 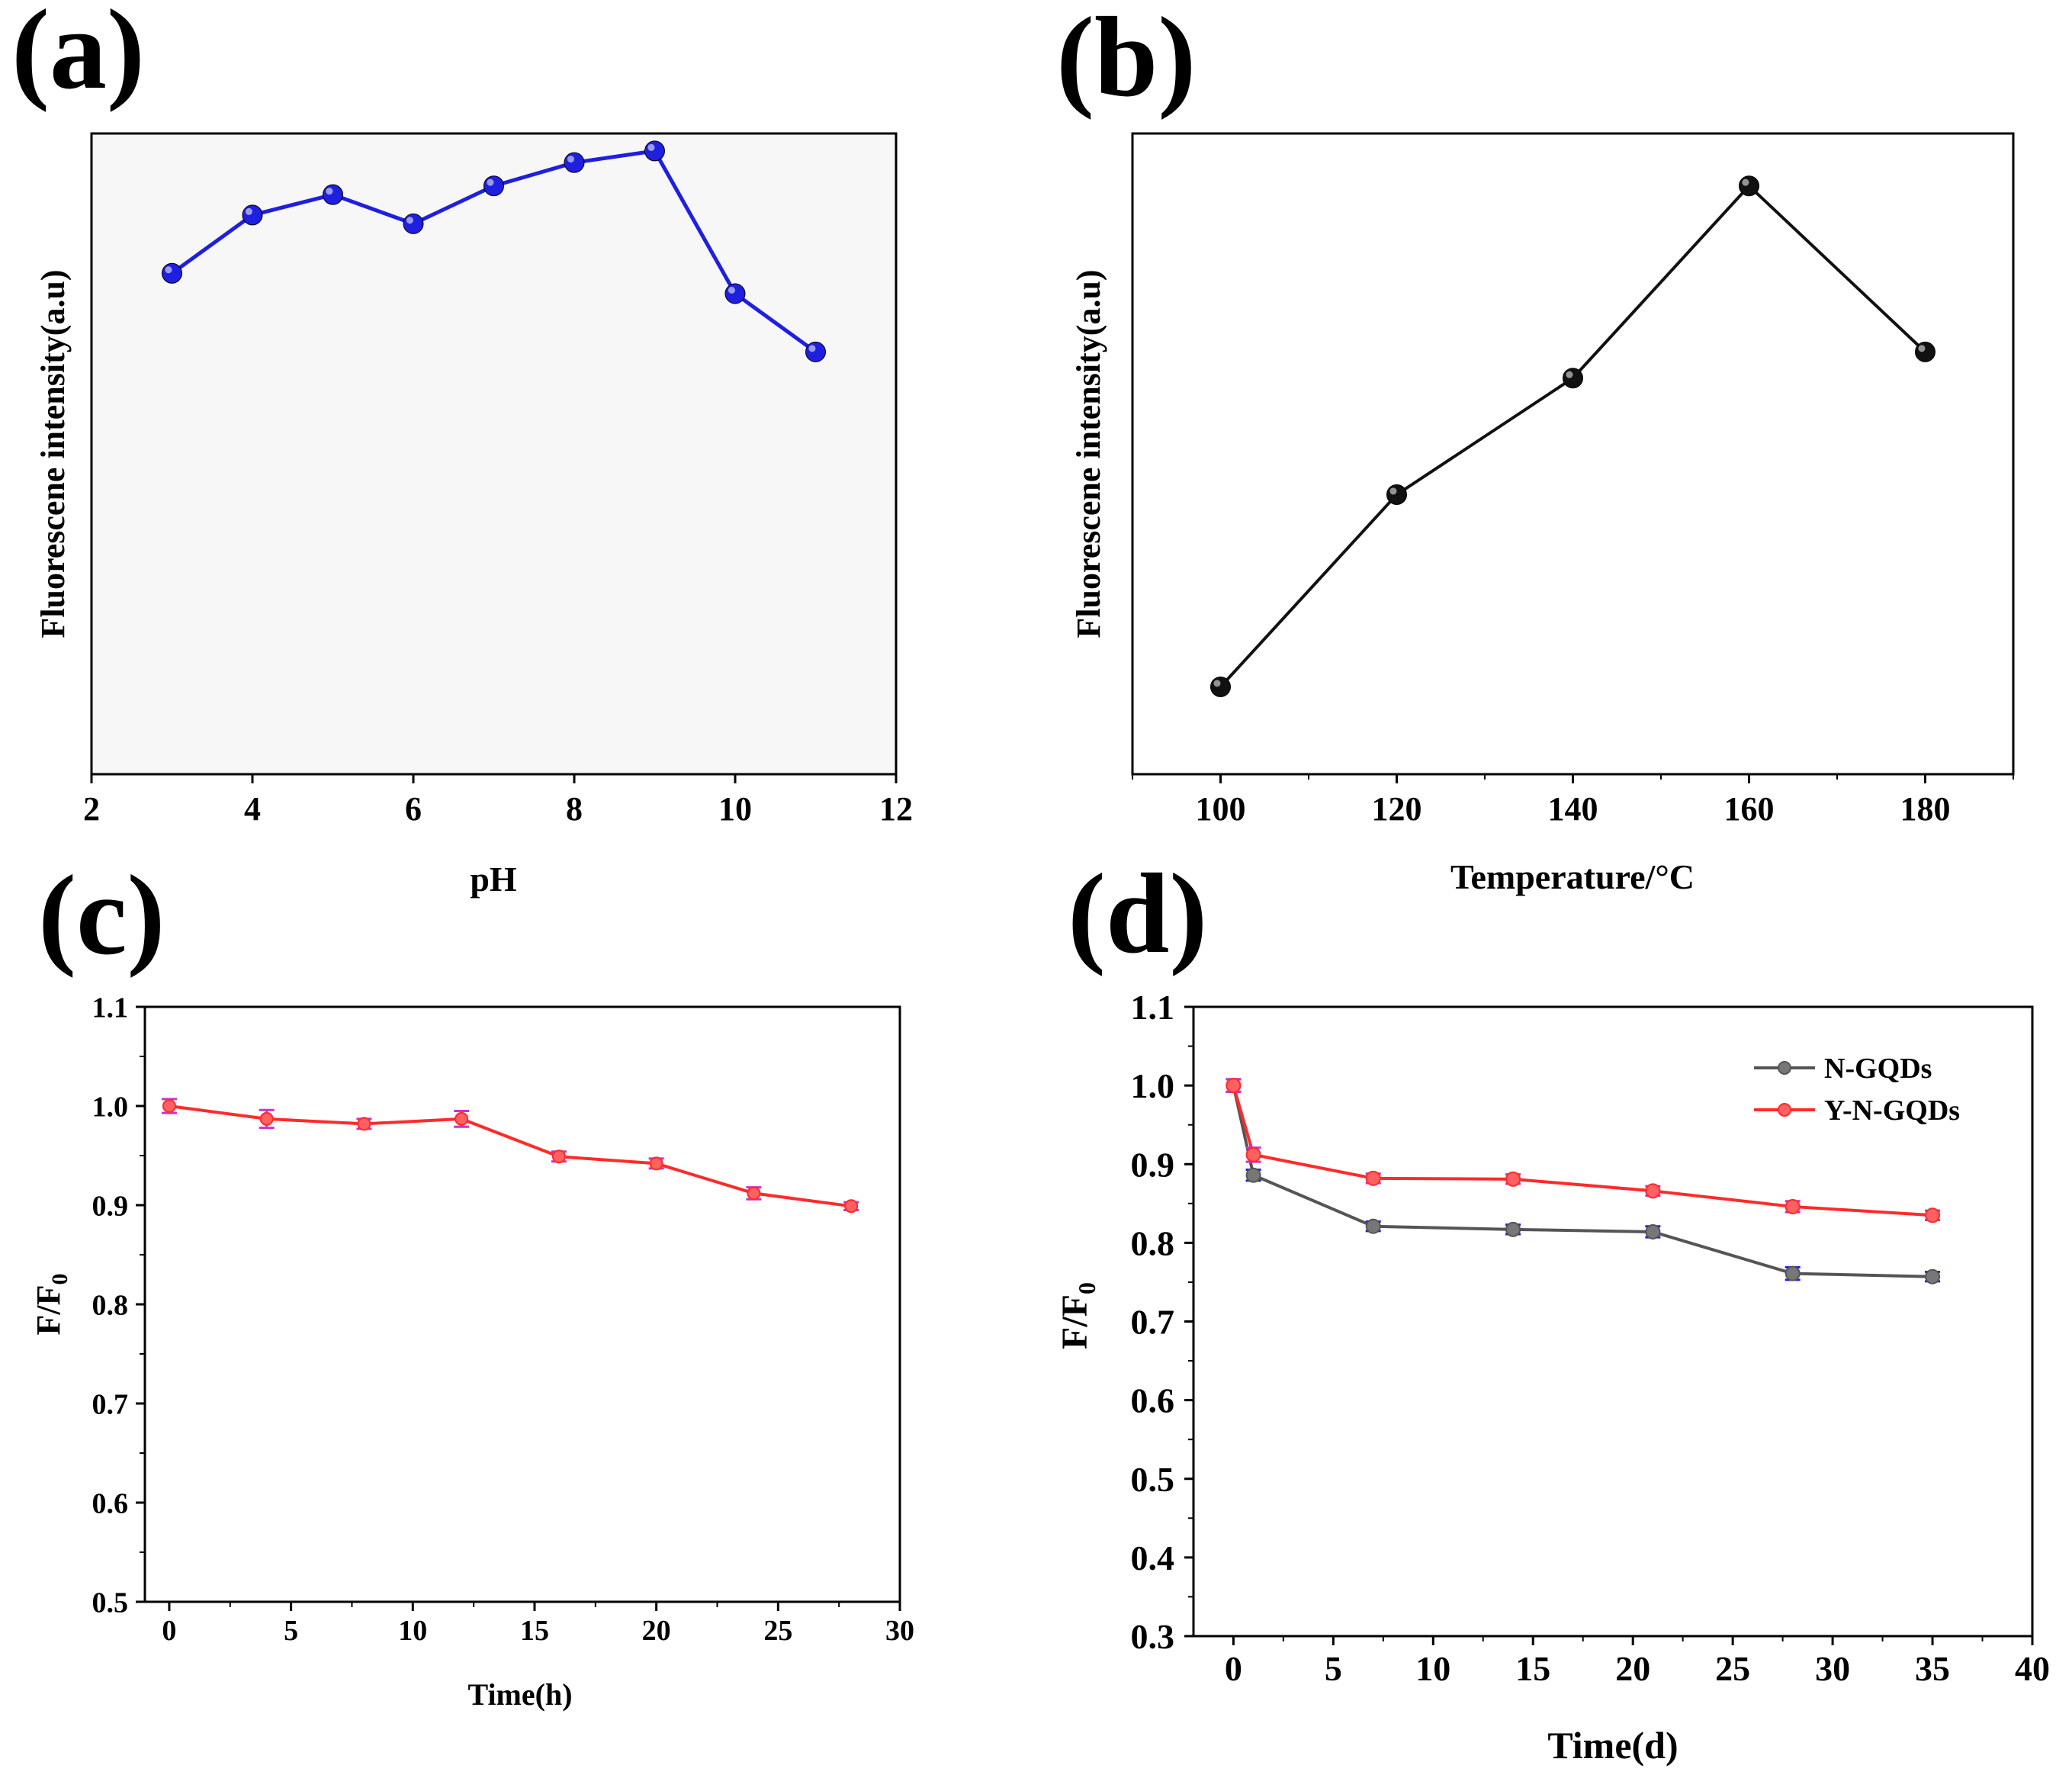 What do you see at coordinates (1221, 809) in the screenshot?
I see `x-tick-label: 100` at bounding box center [1221, 809].